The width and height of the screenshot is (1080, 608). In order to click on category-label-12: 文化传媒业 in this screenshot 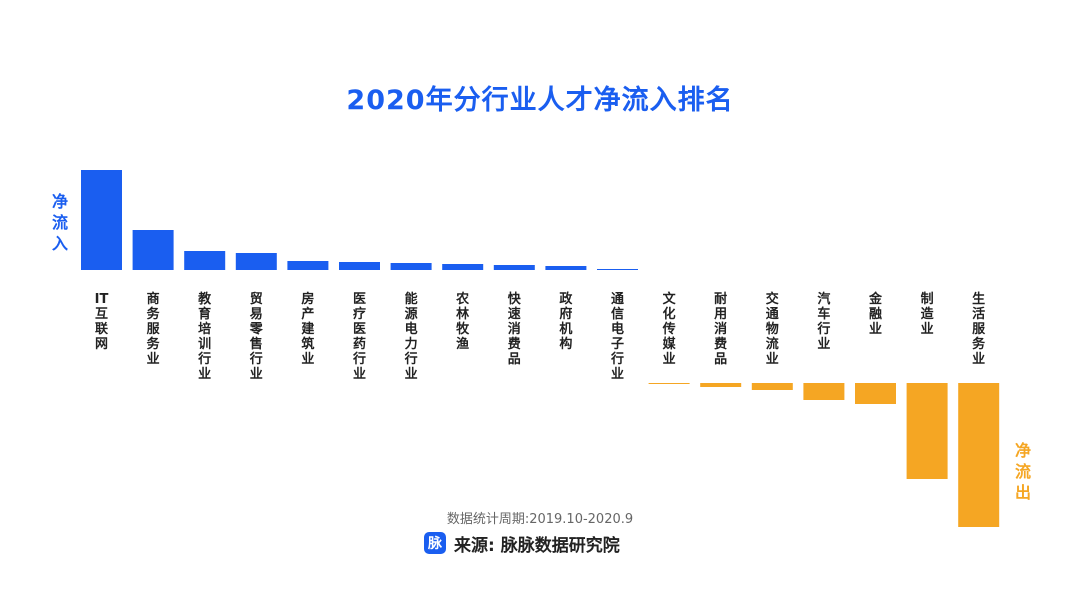, I will do `click(669, 329)`.